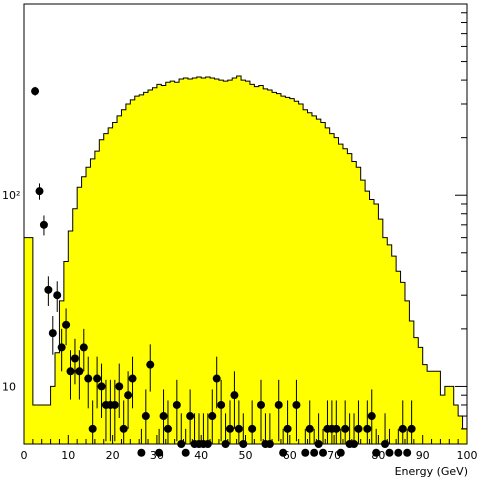 The height and width of the screenshot is (479, 480). What do you see at coordinates (431, 471) in the screenshot?
I see `x-axis-label: Energy (GeV)` at bounding box center [431, 471].